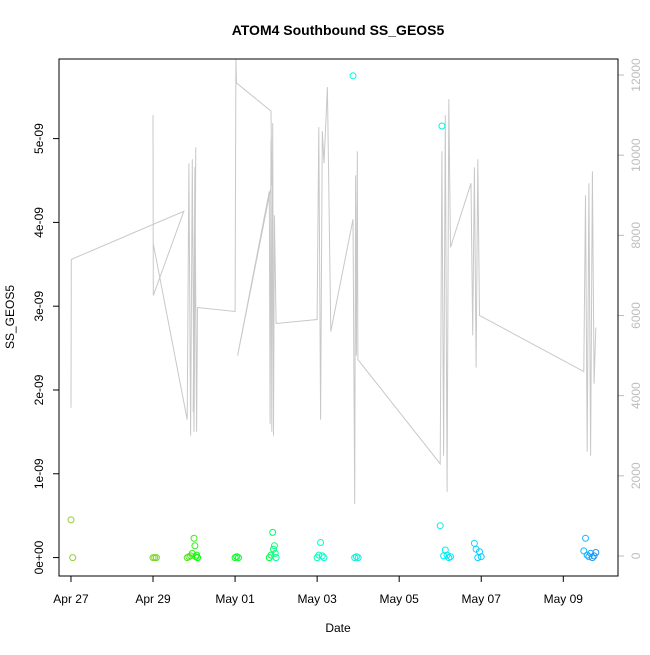 Image resolution: width=650 pixels, height=655 pixels. Describe the element at coordinates (235, 599) in the screenshot. I see `x-tick-label: May 01` at that location.